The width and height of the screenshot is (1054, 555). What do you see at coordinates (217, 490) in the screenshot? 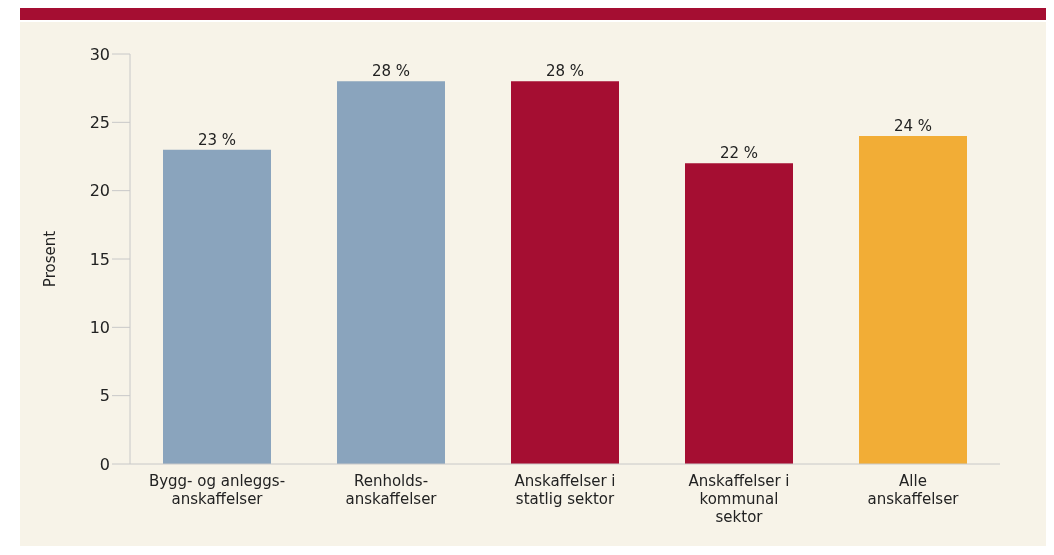
I see `x-tick-label: Bygg- og anleggs- anskaffelser` at bounding box center [217, 490].